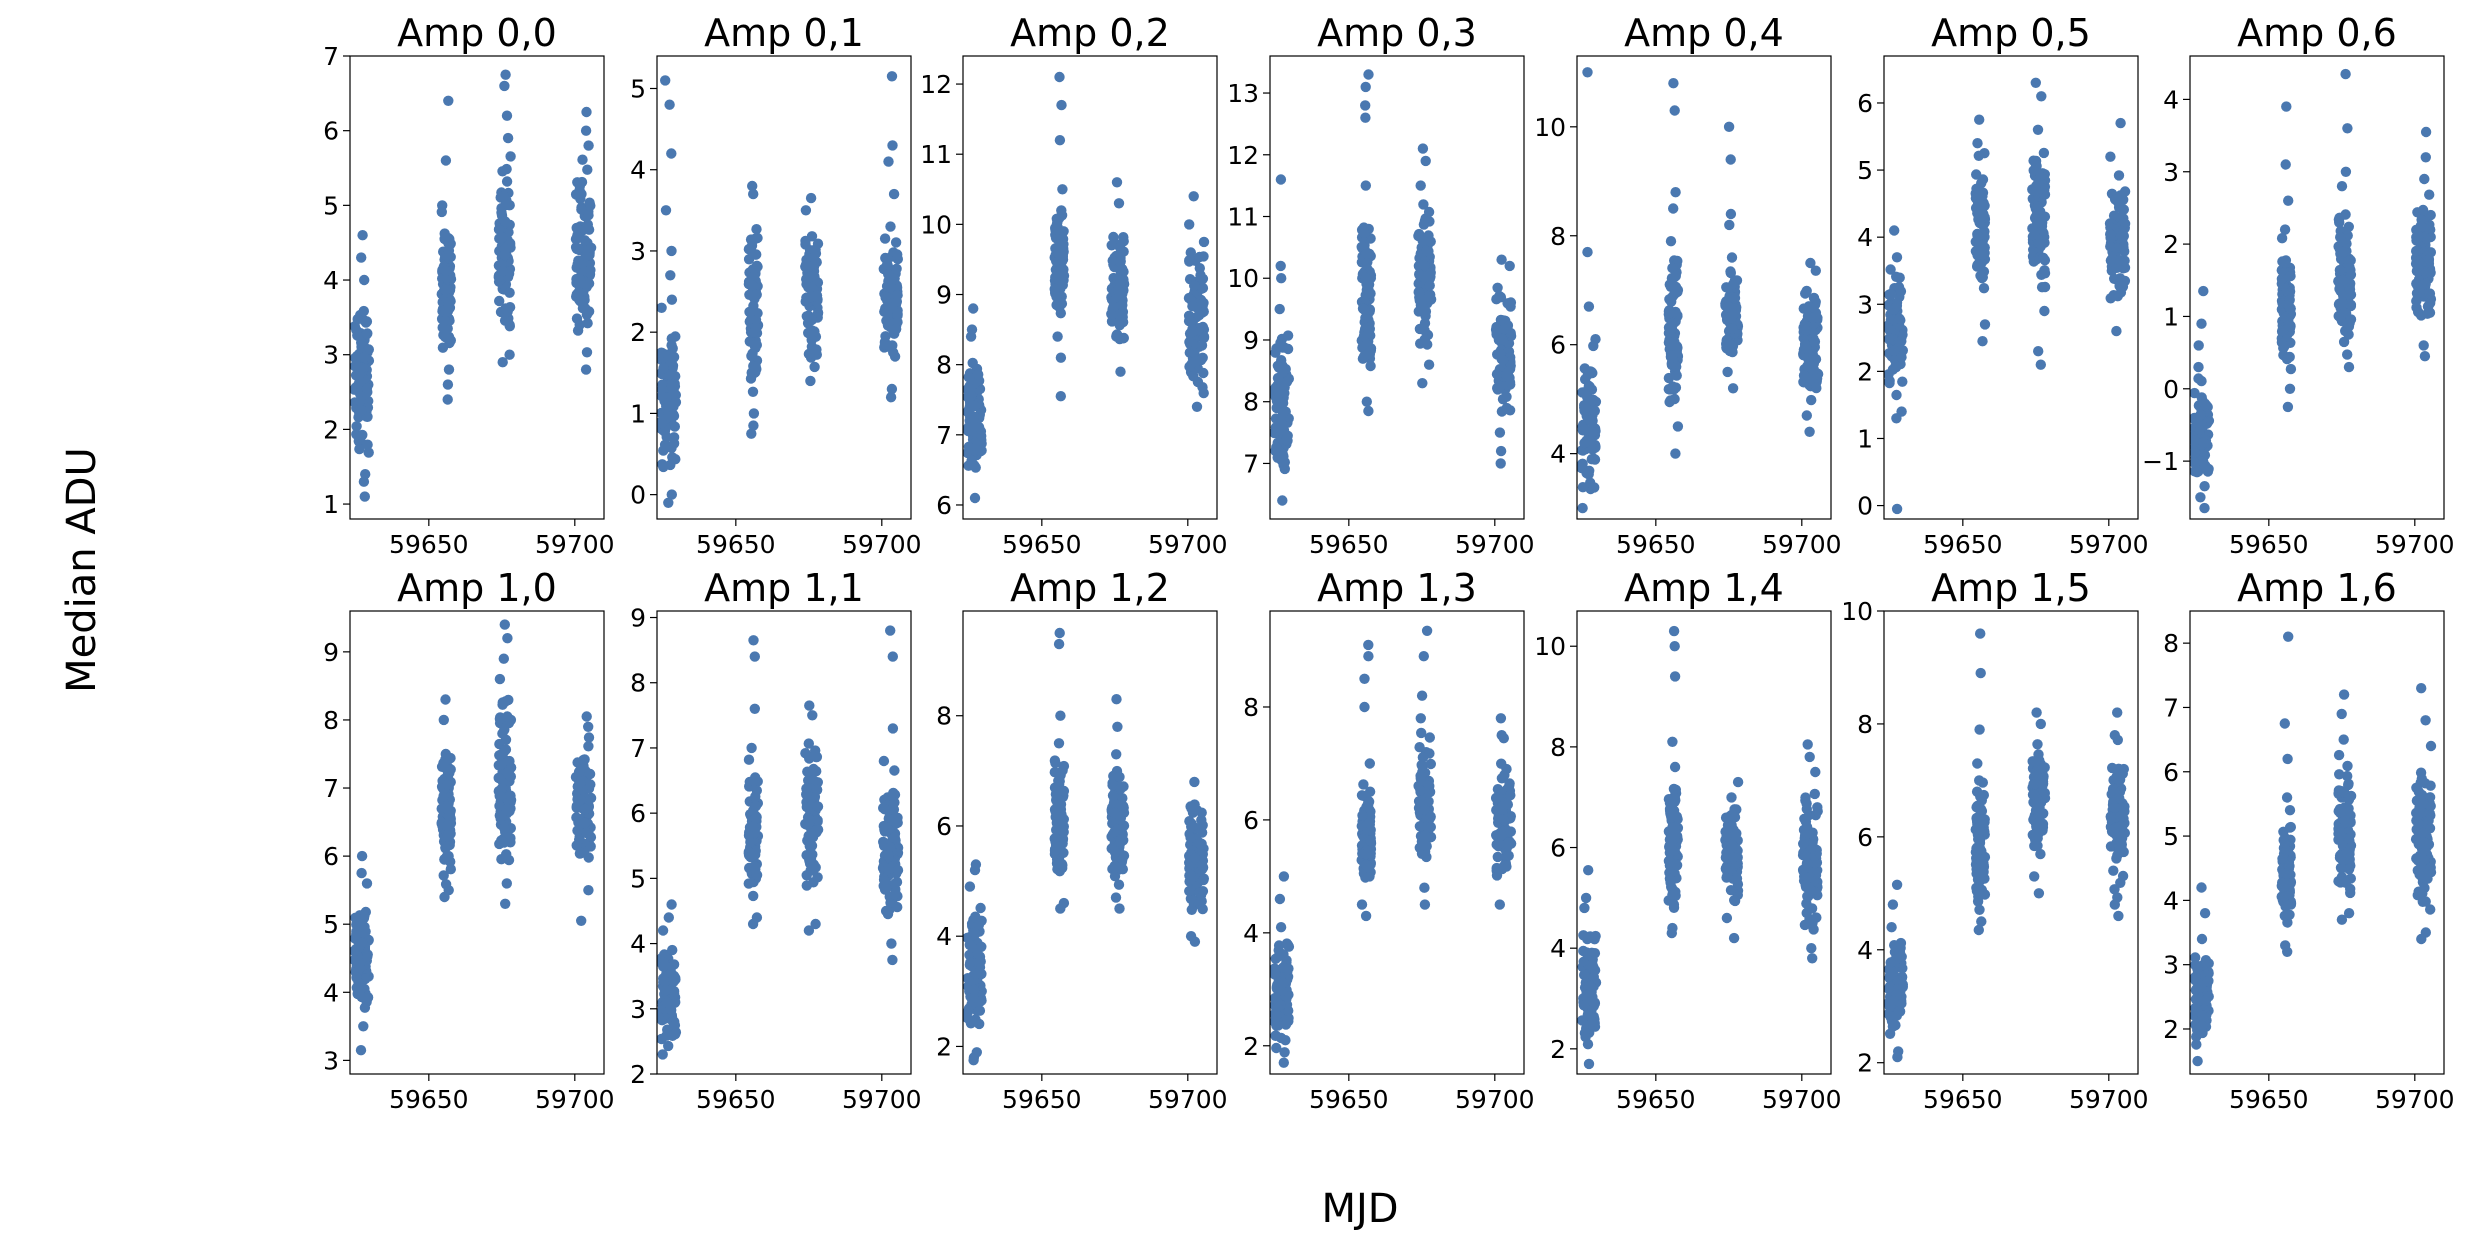 The width and height of the screenshot is (2490, 1244). What do you see at coordinates (1550, 646) in the screenshot?
I see `y-tick-label: 10` at bounding box center [1550, 646].